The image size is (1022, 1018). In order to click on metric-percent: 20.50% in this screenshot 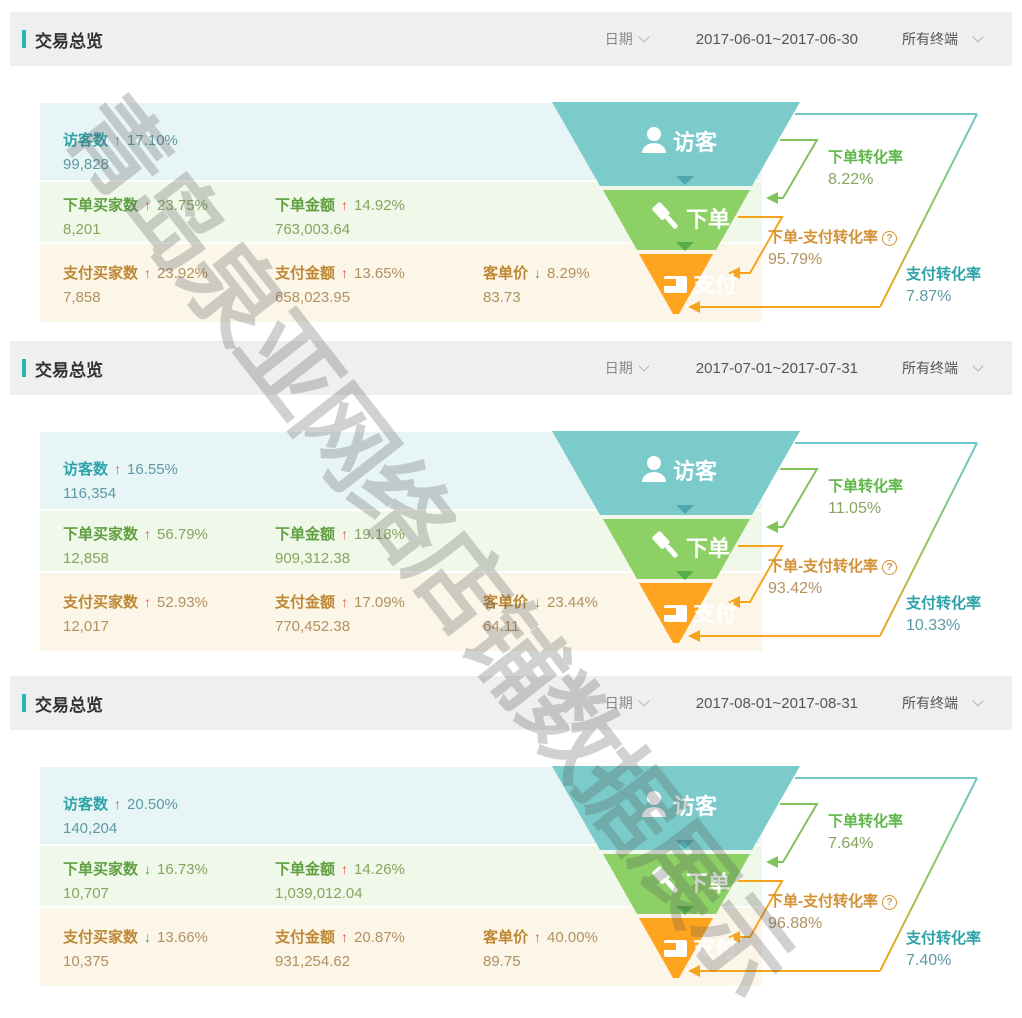, I will do `click(152, 804)`.